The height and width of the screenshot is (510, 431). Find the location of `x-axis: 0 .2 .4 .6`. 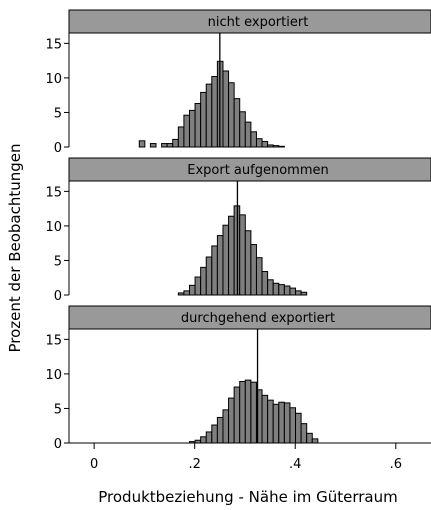

x-axis: 0 .2 .4 .6 is located at coordinates (250, 457).